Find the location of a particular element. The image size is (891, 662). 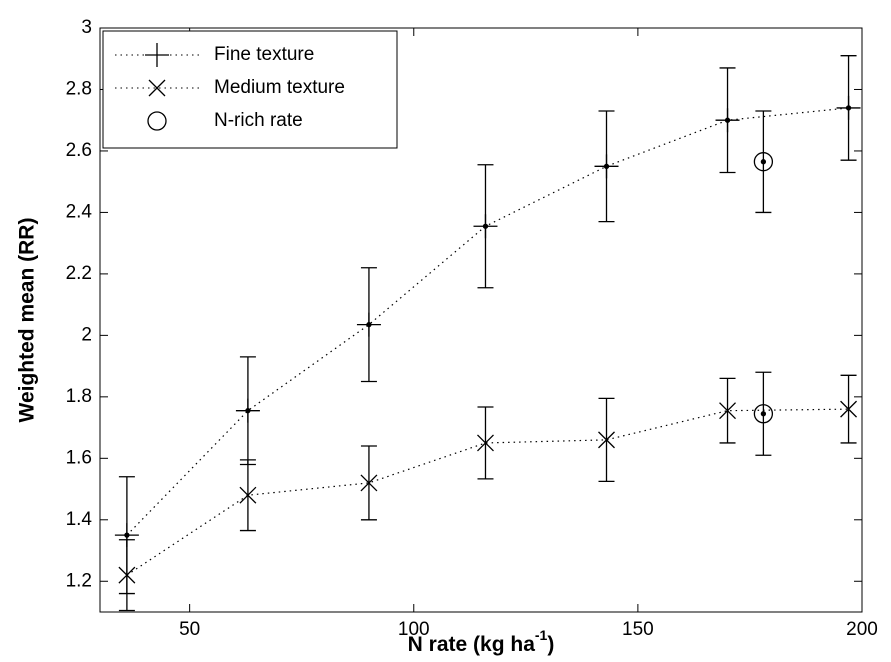

y-tick-label: 3 is located at coordinates (86, 27).